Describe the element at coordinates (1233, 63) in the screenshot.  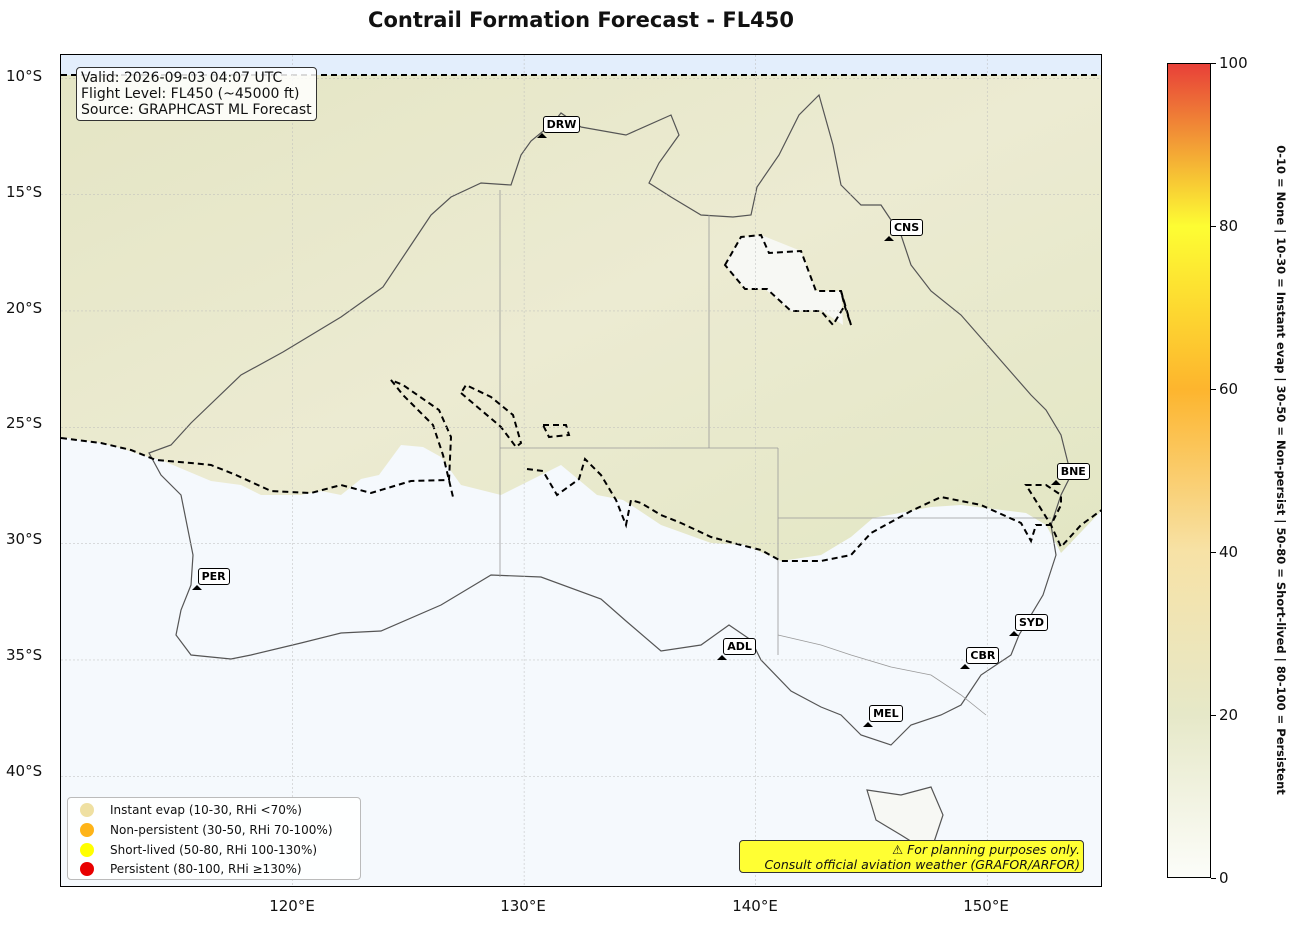
I see `colorbar-tick-label: 100` at that location.